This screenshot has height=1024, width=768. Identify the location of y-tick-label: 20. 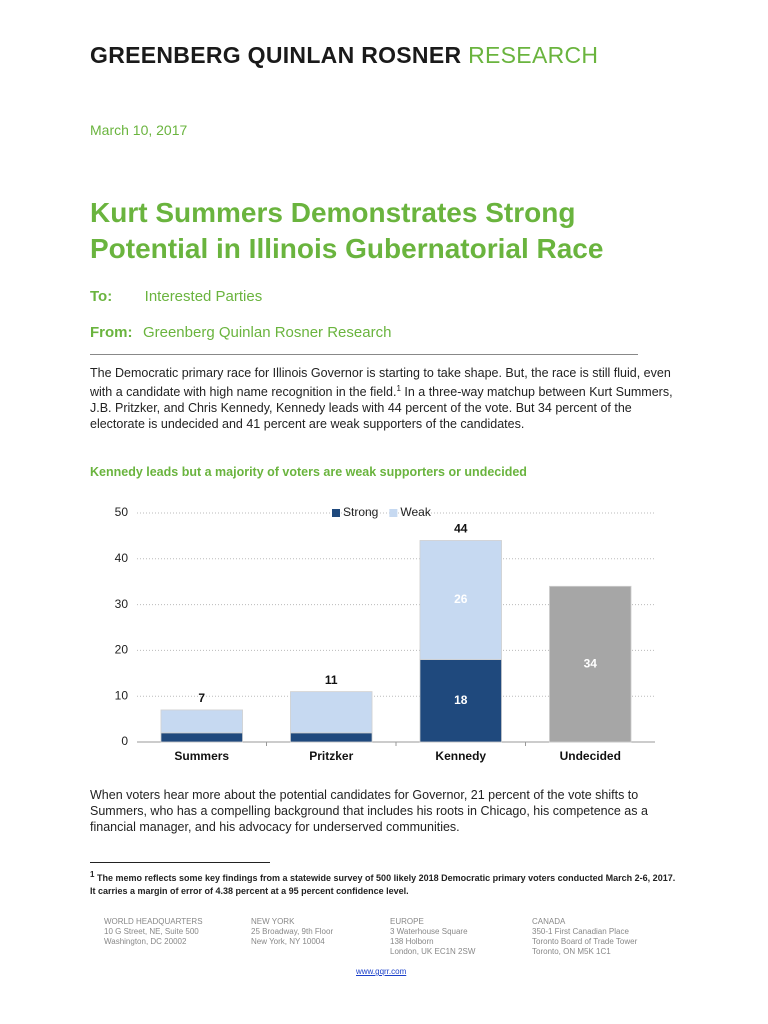
(122, 650).